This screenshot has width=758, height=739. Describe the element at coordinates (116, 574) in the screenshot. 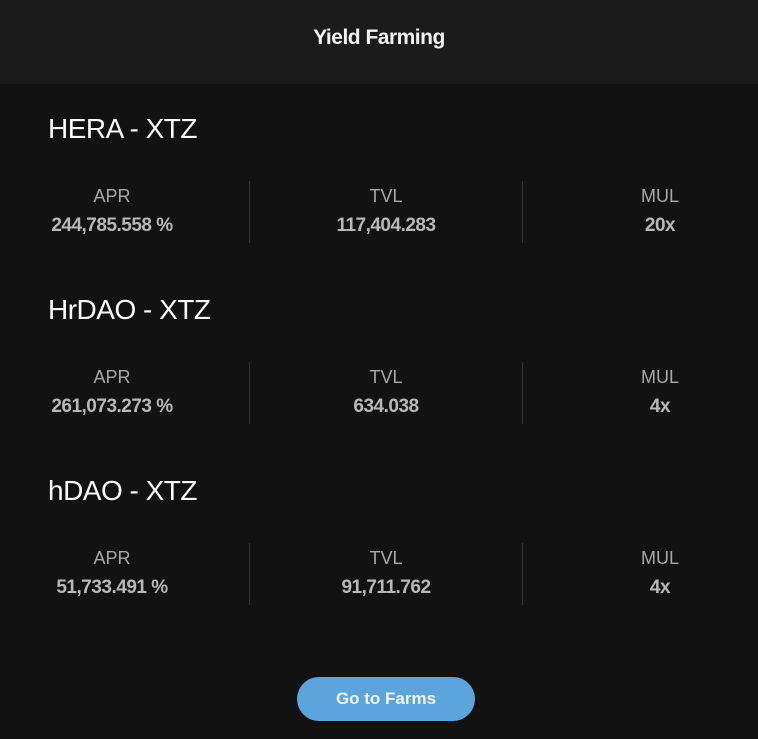

I see `apr-stat: APR 51,733.491 %` at that location.